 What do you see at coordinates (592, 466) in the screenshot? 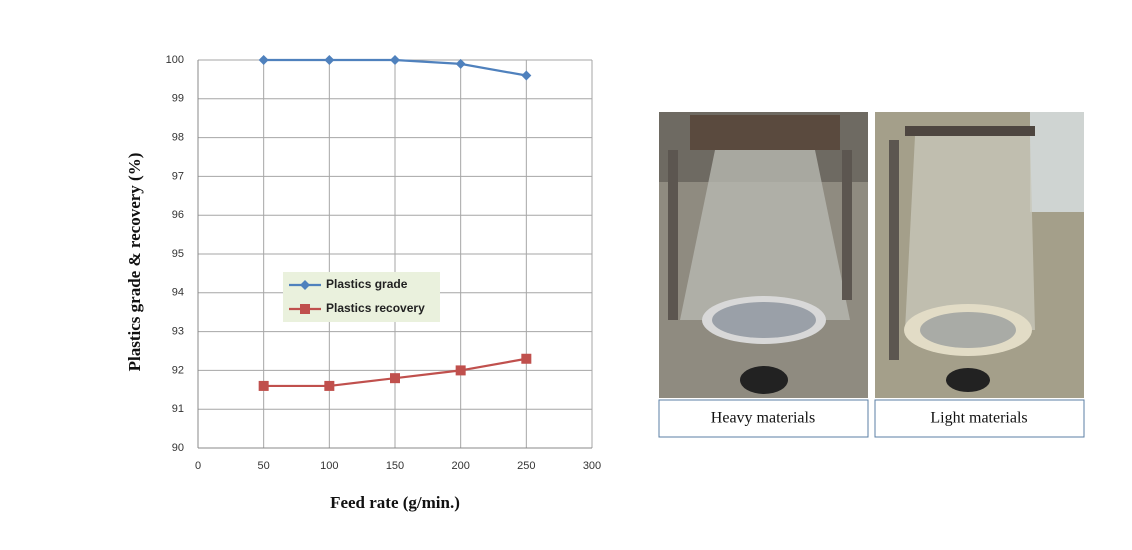
I see `x-tick-label: 300` at bounding box center [592, 466].